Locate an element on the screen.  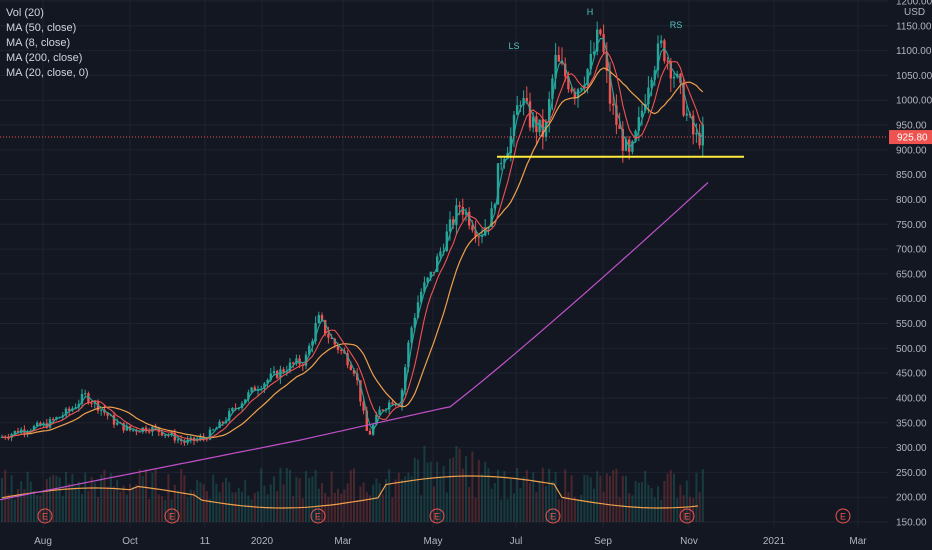
x-tick-label: 11 is located at coordinates (205, 541).